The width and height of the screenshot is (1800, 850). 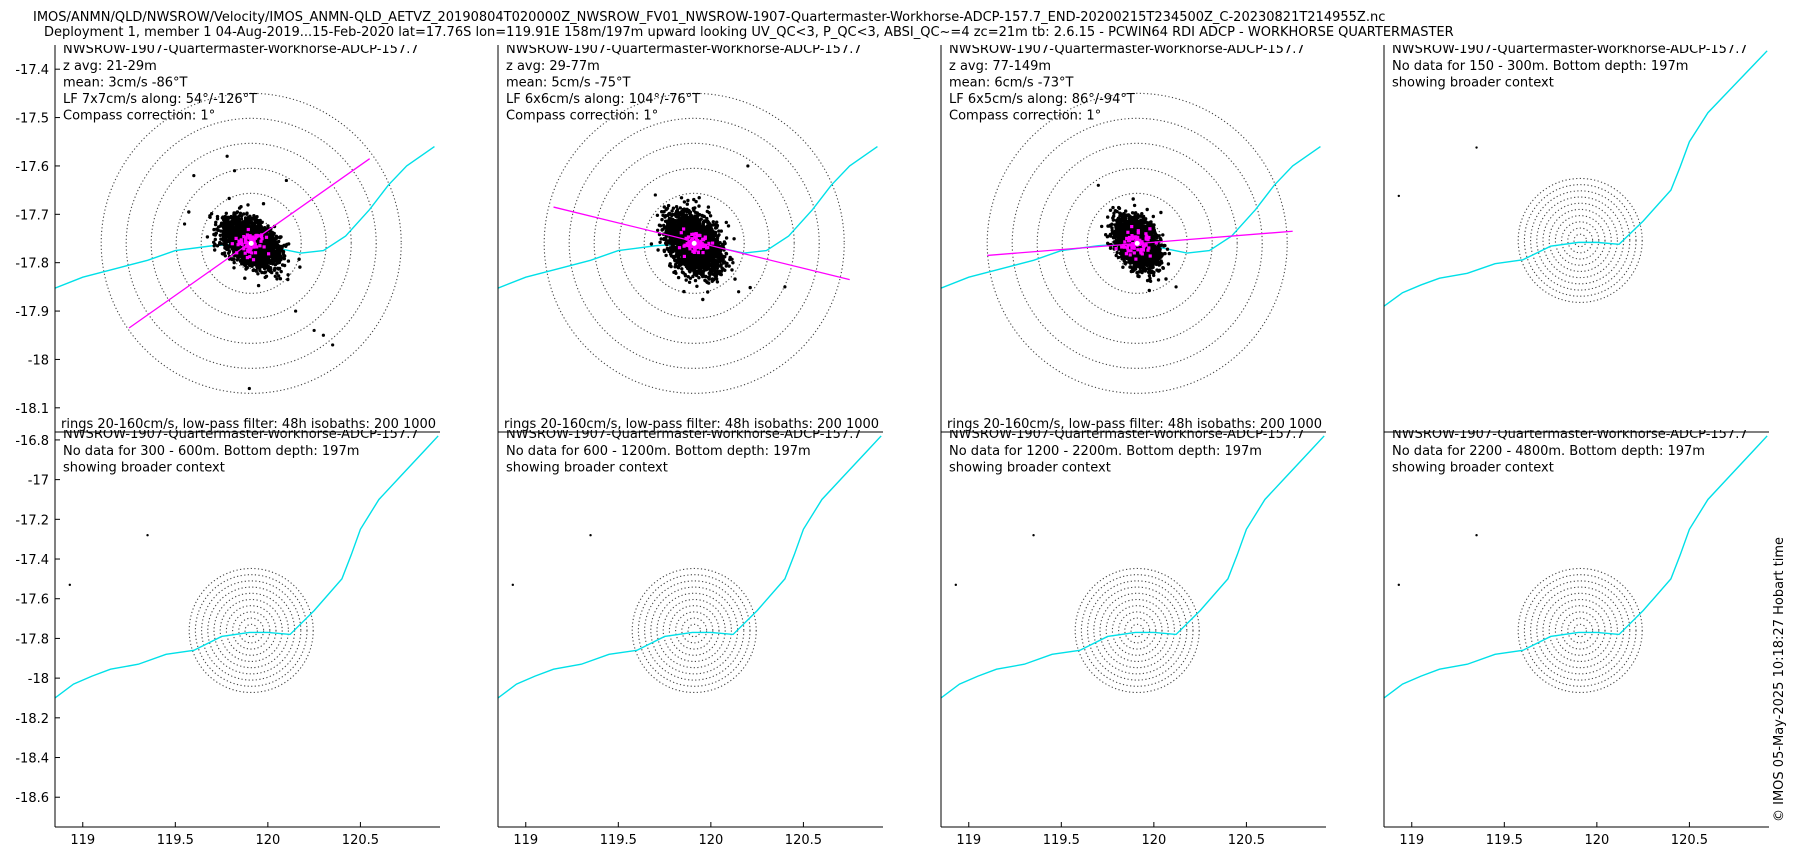 What do you see at coordinates (32, 312) in the screenshot?
I see `y-tick-label: -17.9` at bounding box center [32, 312].